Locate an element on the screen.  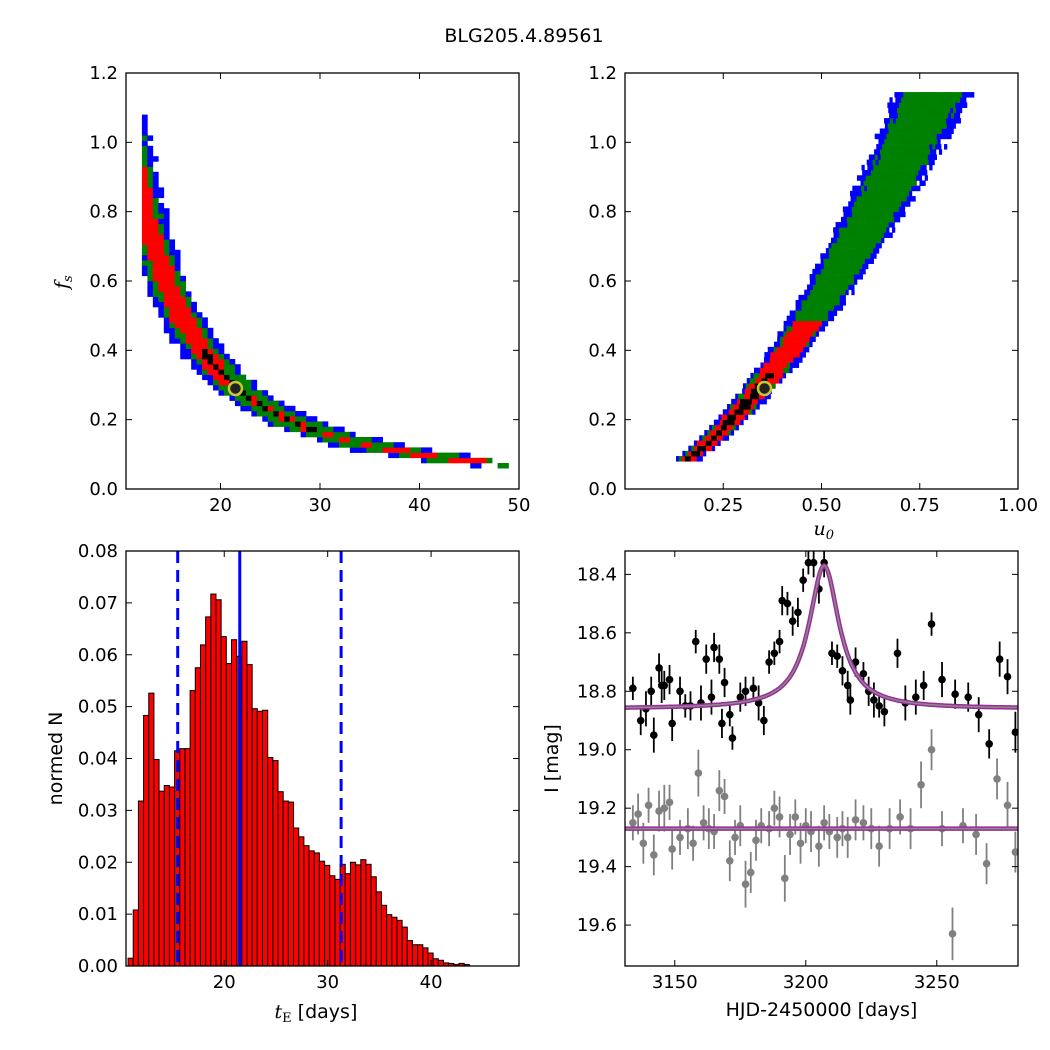
plot-area is located at coordinates (825, 277).